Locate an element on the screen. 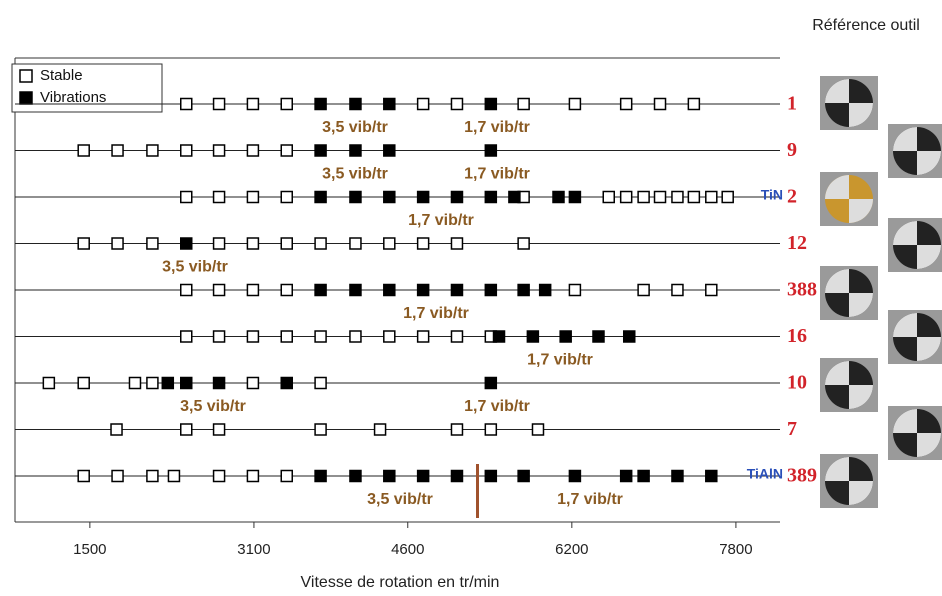 This screenshot has height=596, width=942. coating-label: TiAlN is located at coordinates (765, 474).